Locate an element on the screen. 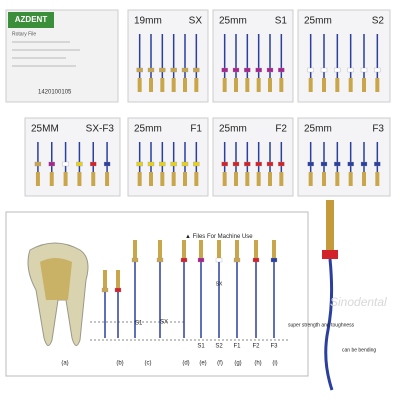 The width and height of the screenshot is (400, 400). file-label: F1 is located at coordinates (237, 347).